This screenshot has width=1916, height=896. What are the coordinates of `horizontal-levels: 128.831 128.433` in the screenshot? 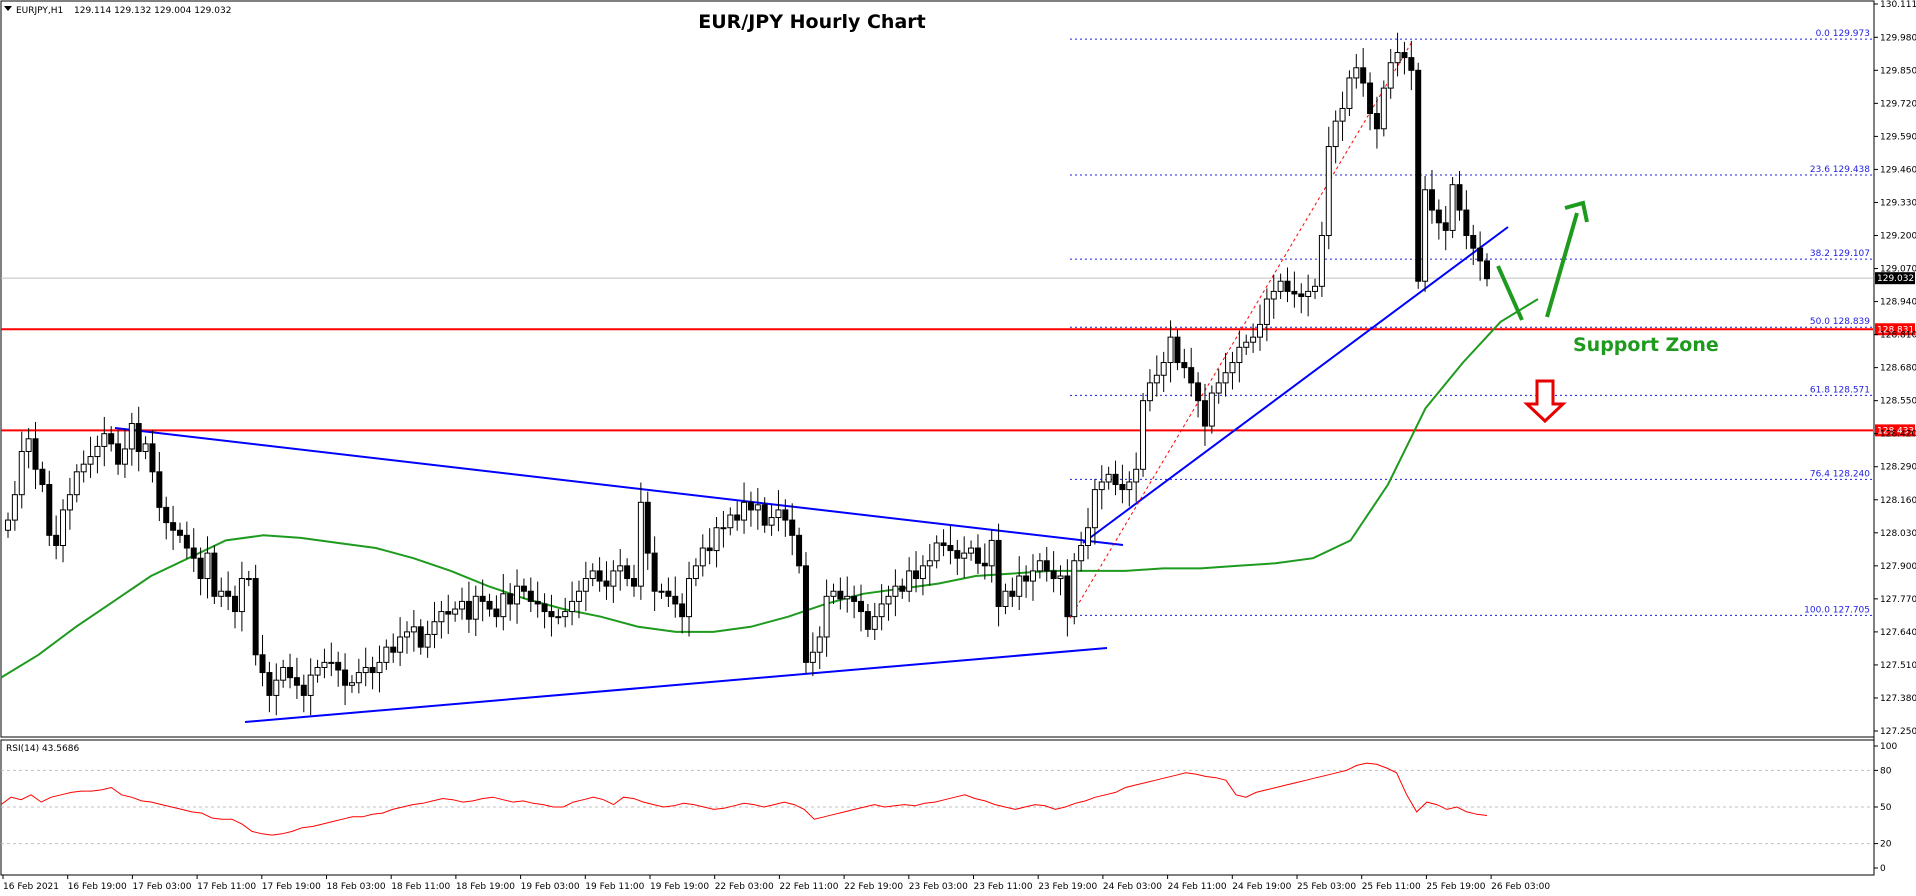 It's located at (958, 380).